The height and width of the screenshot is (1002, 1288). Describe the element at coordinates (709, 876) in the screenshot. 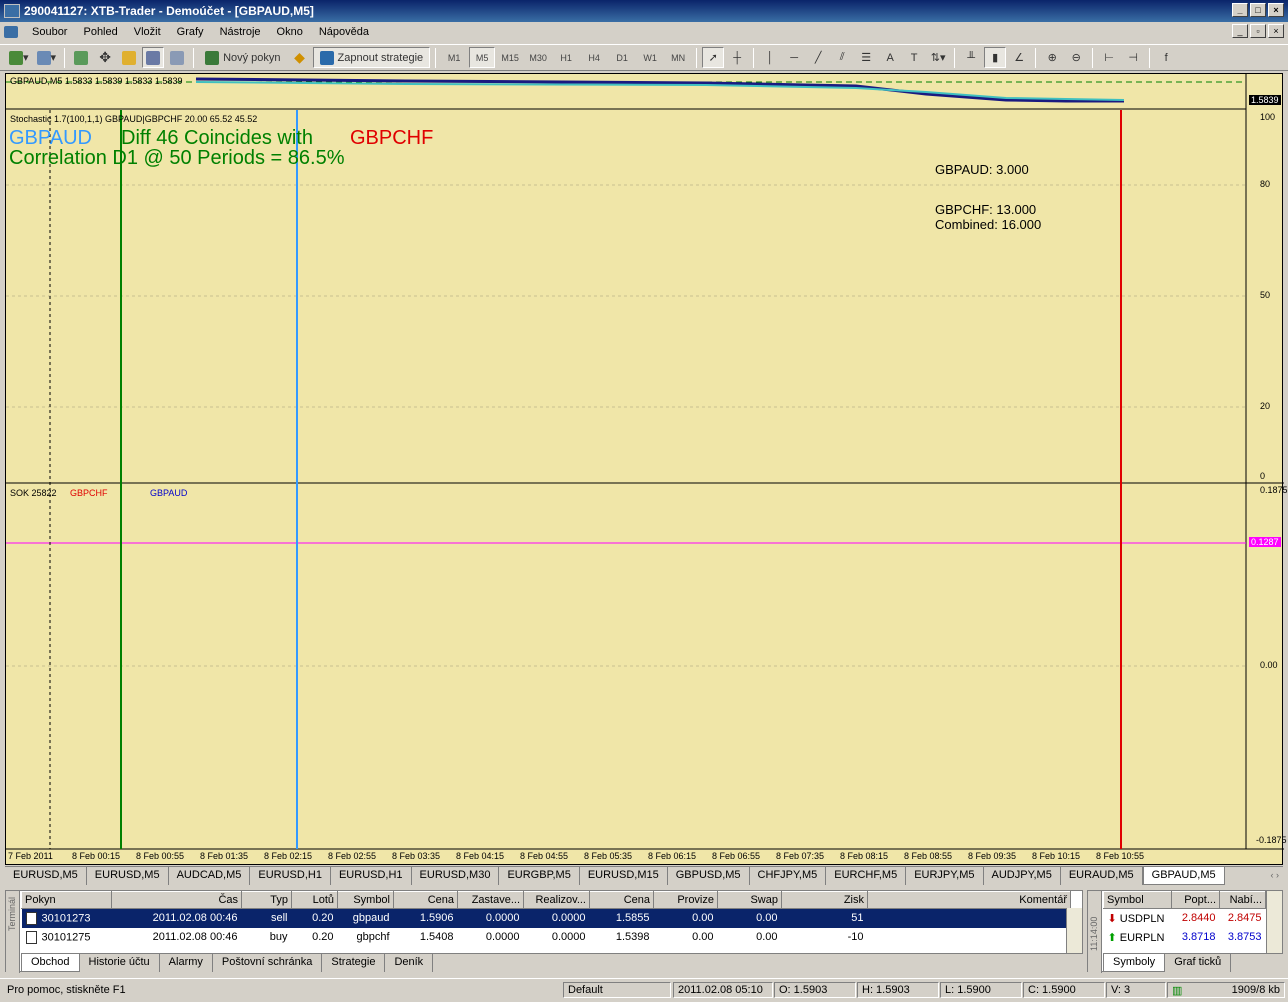

I see `chart-tab: GBPUSD,M5` at that location.